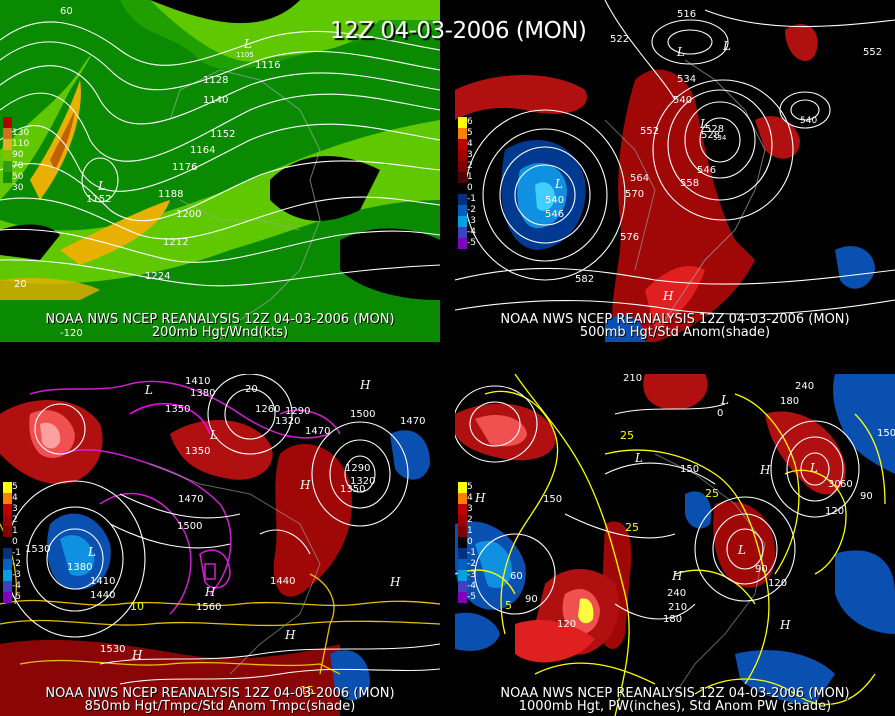 Image resolution: width=895 pixels, height=716 pixels. I want to click on contour-label: 1260, so click(267, 409).